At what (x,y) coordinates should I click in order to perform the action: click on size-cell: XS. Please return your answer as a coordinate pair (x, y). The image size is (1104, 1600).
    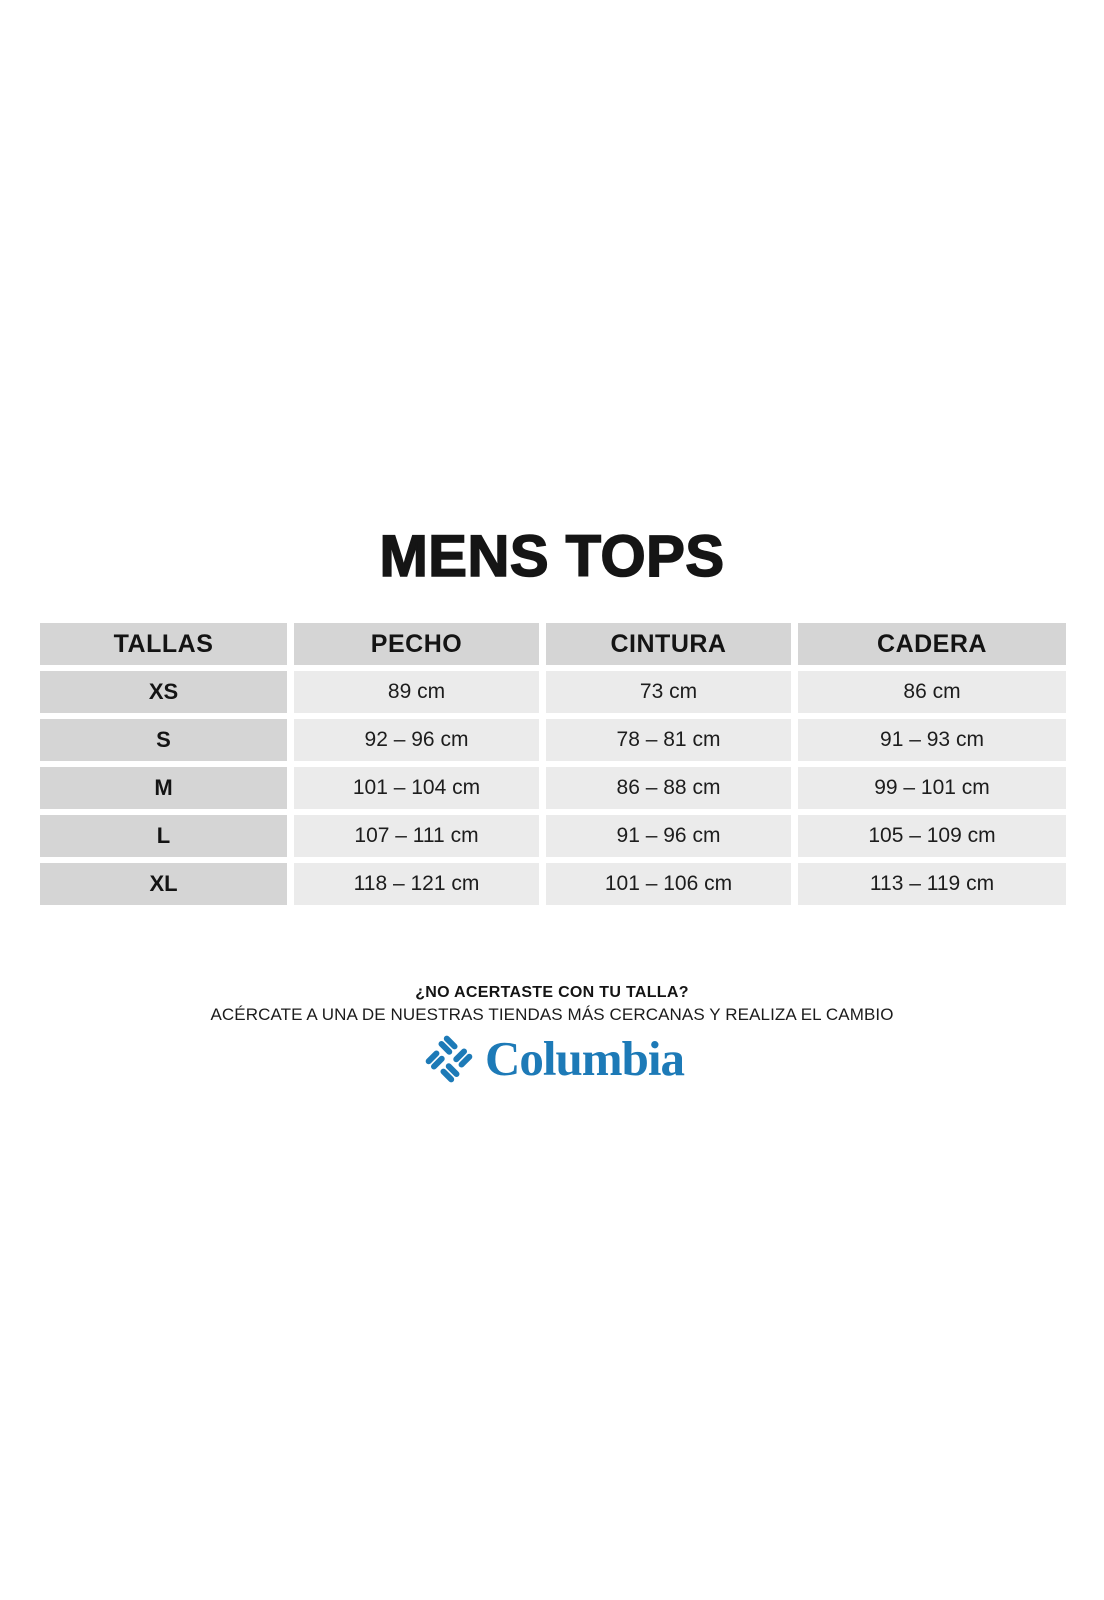
    Looking at the image, I should click on (163, 692).